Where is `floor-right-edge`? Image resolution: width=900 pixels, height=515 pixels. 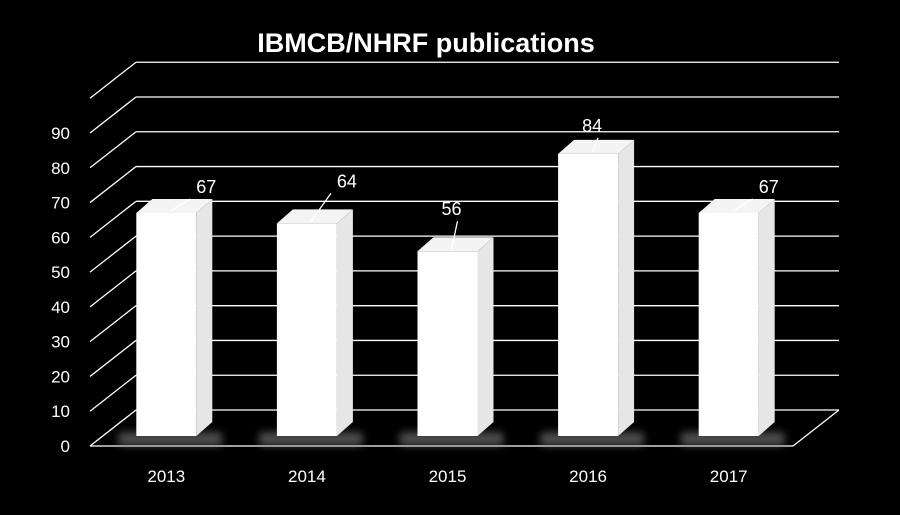 floor-right-edge is located at coordinates (816, 428).